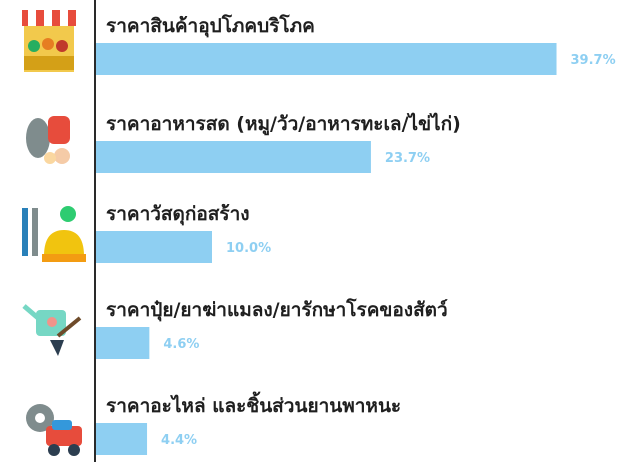 This screenshot has width=626, height=462. Describe the element at coordinates (179, 440) in the screenshot. I see `value-label: 4.4%` at that location.